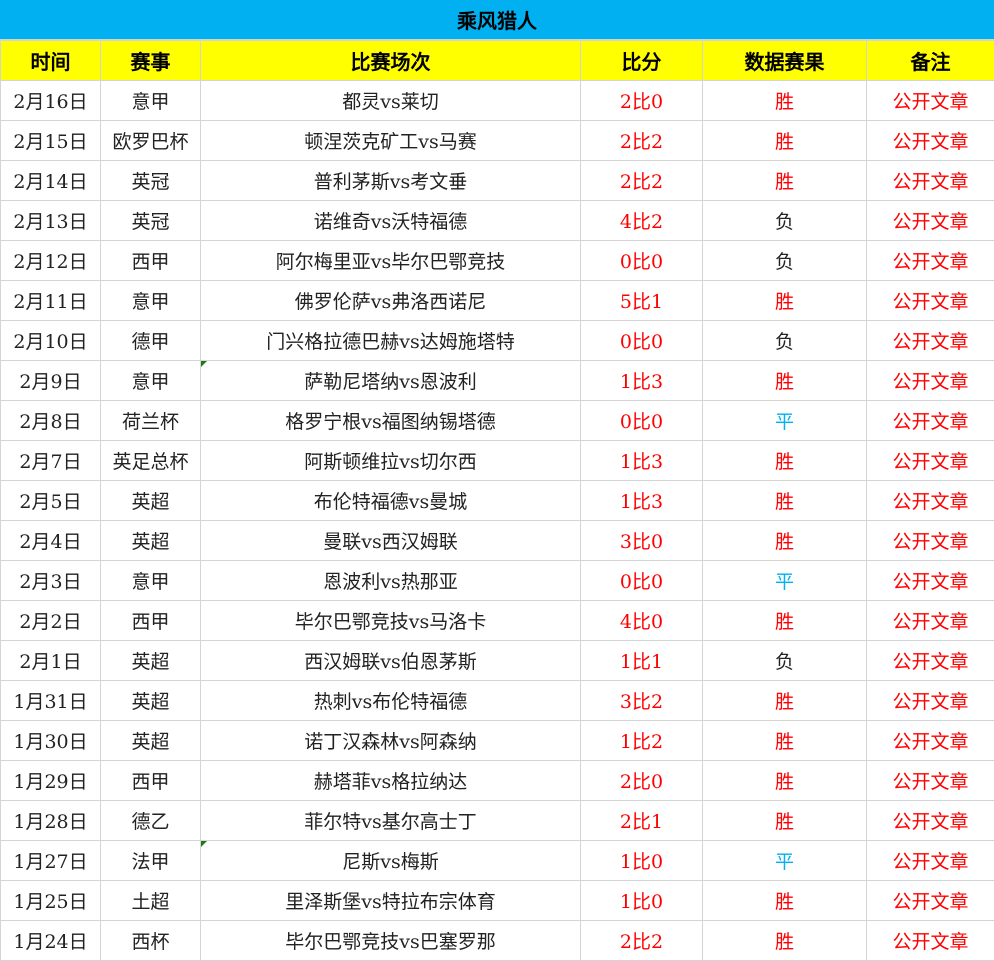  What do you see at coordinates (641, 620) in the screenshot?
I see `cell-score: 4比0` at bounding box center [641, 620].